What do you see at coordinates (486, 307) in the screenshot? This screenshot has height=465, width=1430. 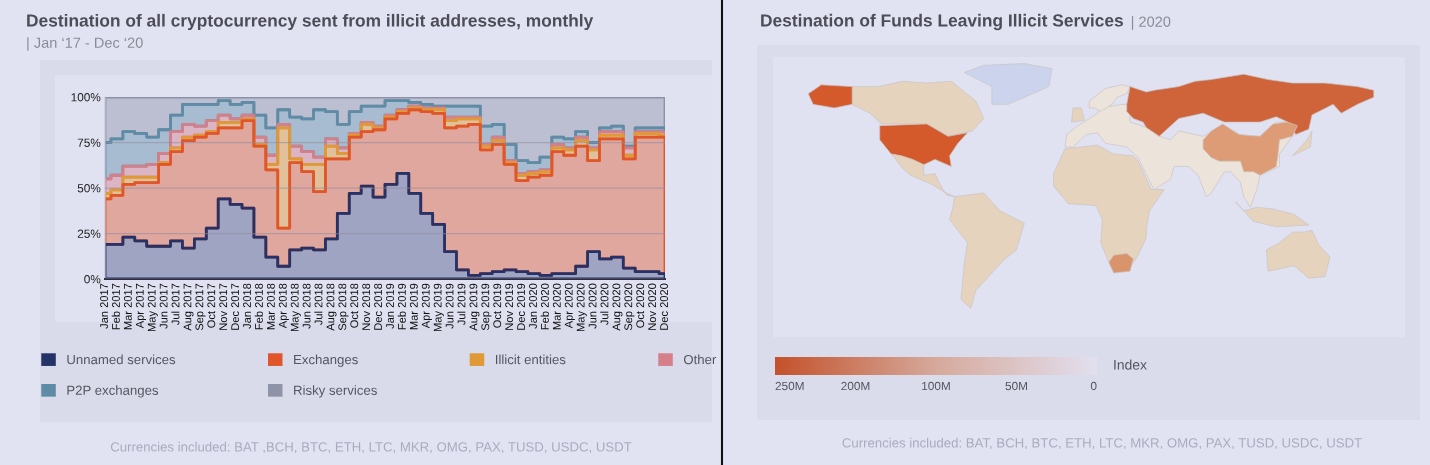 I see `x-tick-label: Sep 2019` at bounding box center [486, 307].